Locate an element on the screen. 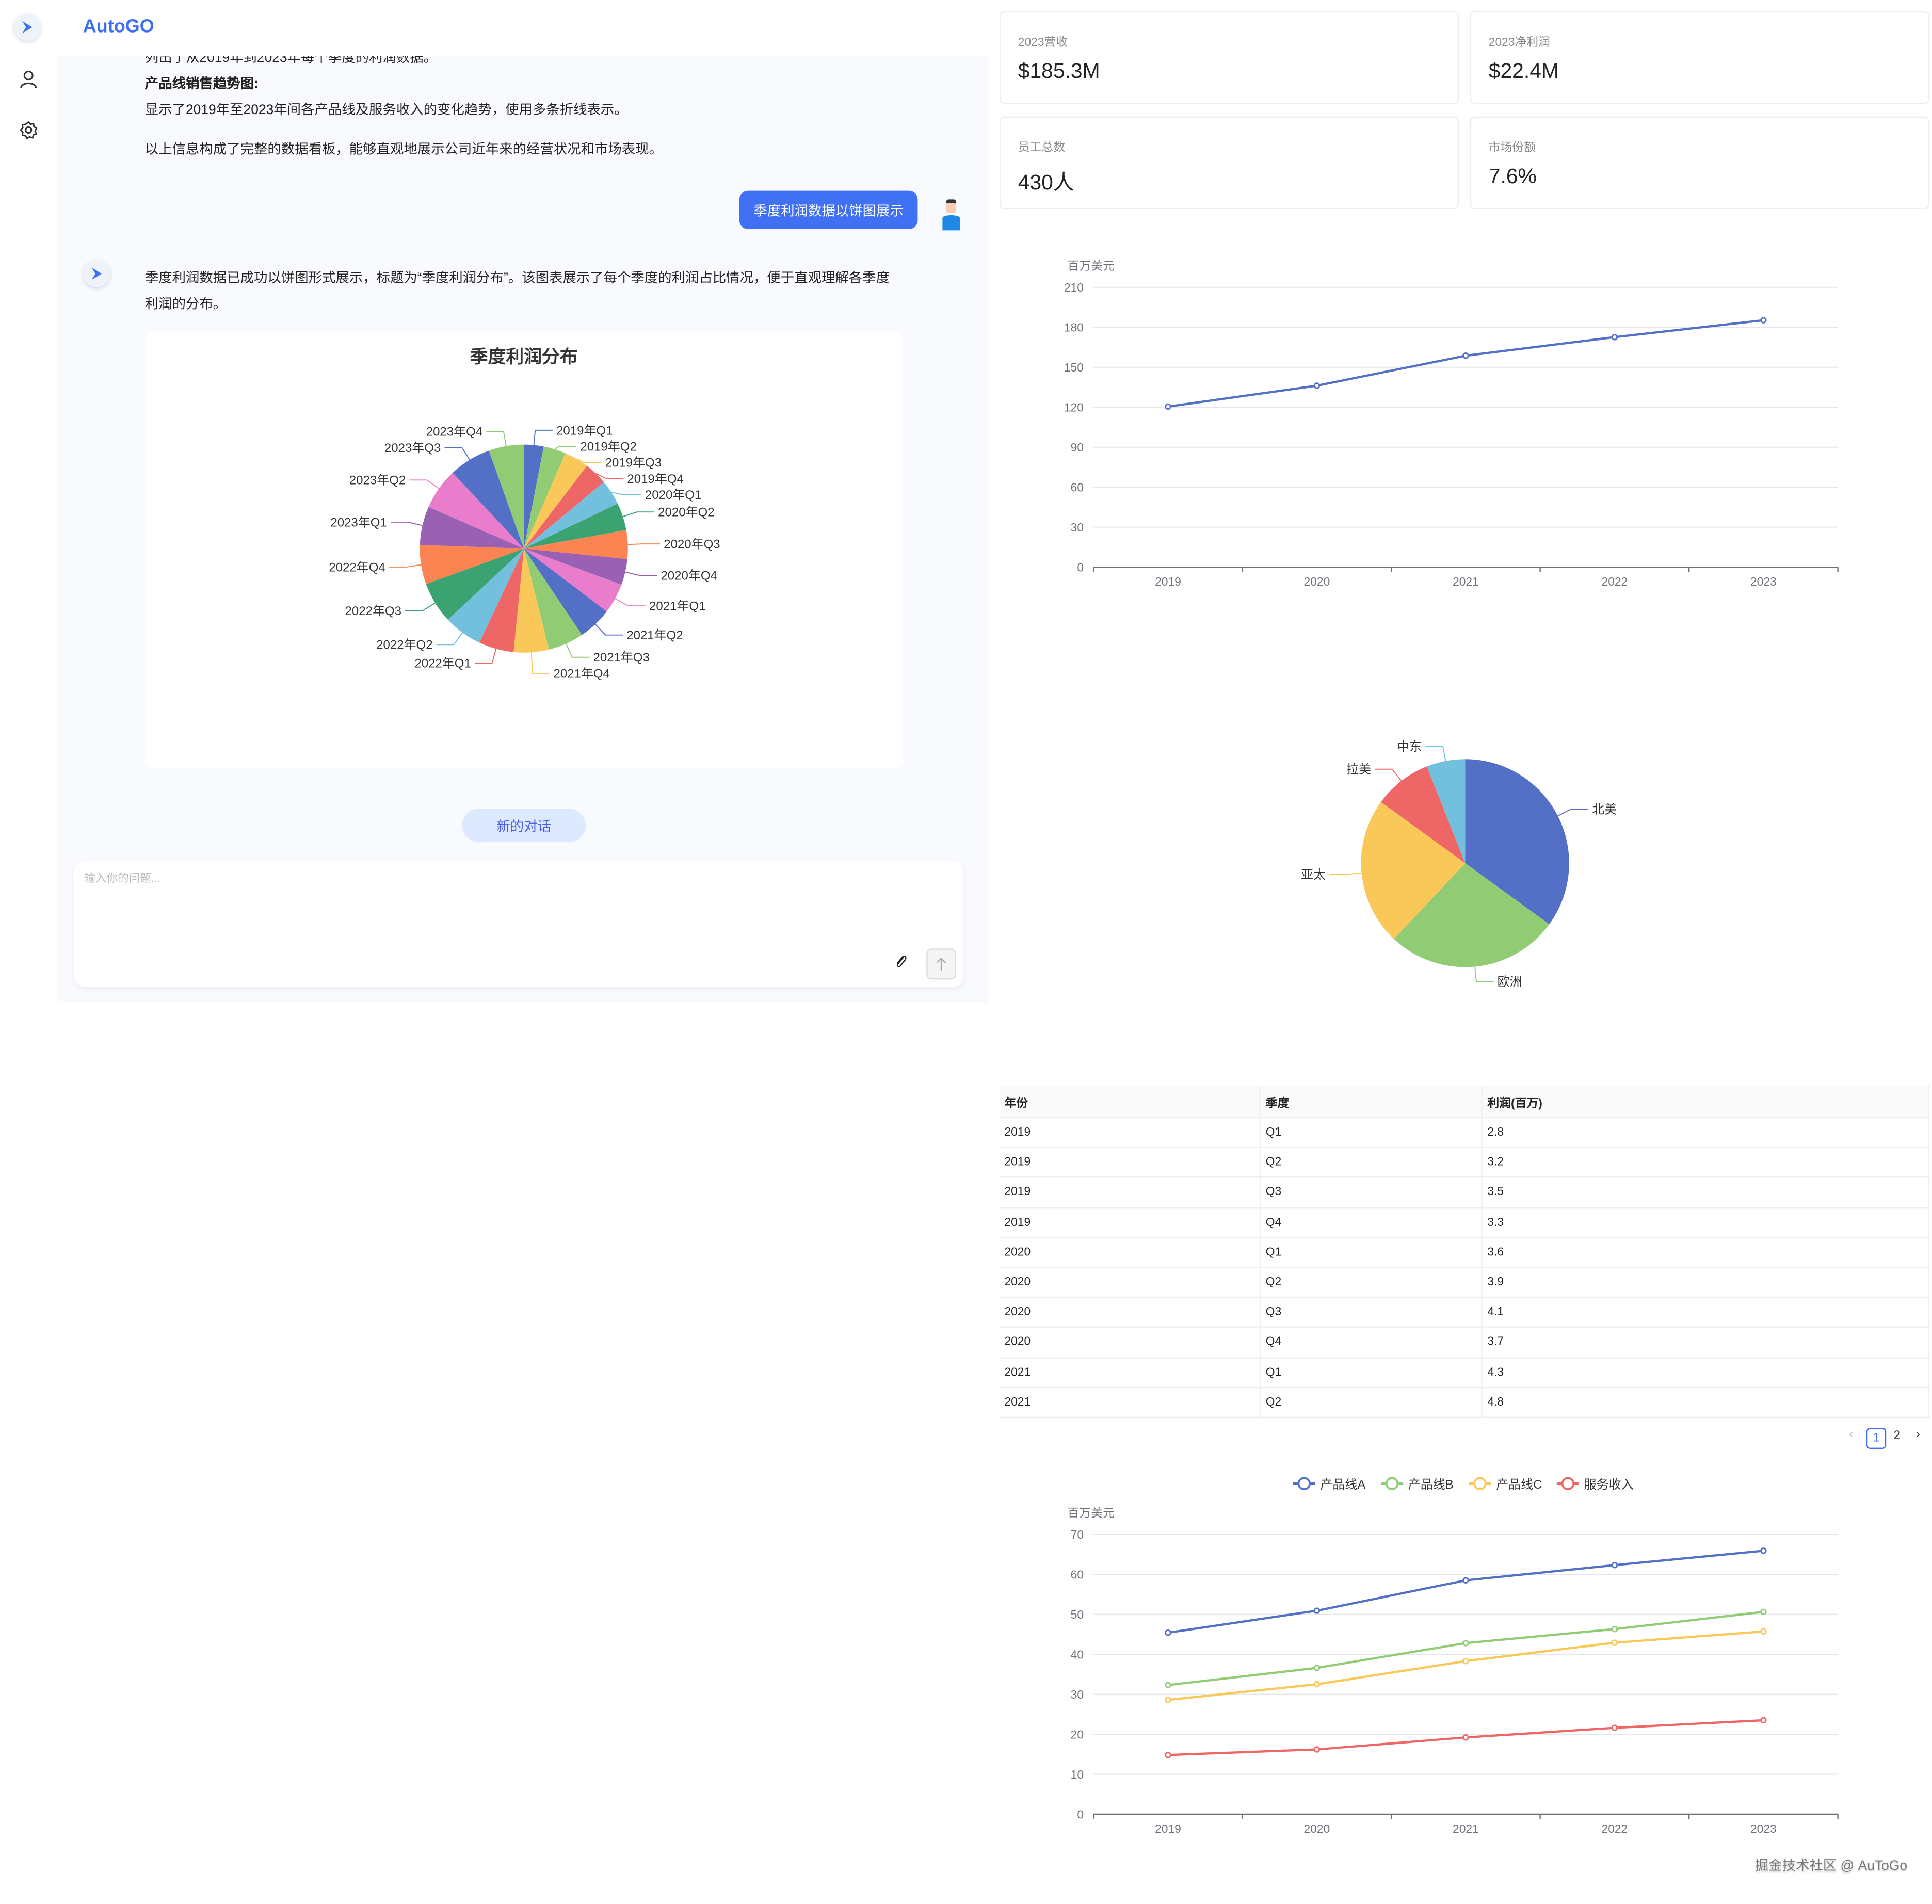  chat-input is located at coordinates (456, 878).